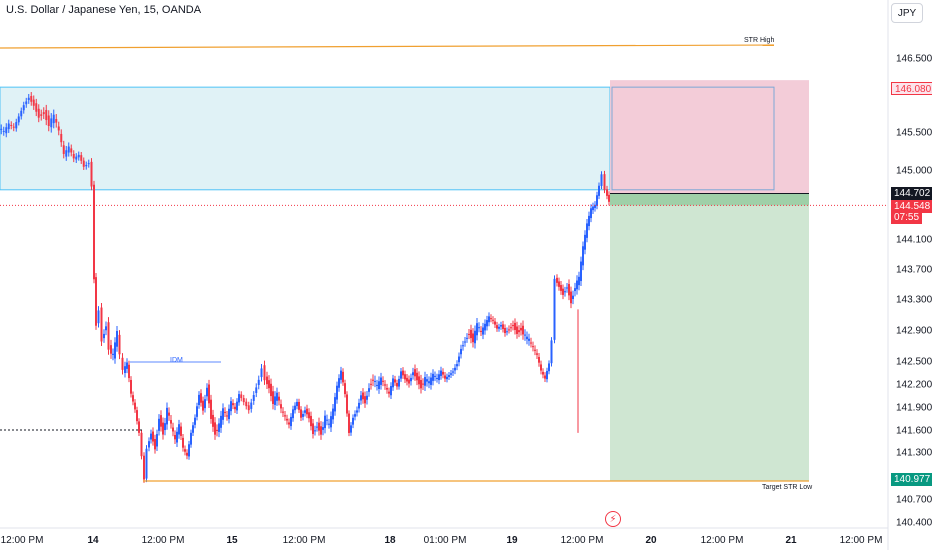  I want to click on x-tick-label: 20, so click(651, 540).